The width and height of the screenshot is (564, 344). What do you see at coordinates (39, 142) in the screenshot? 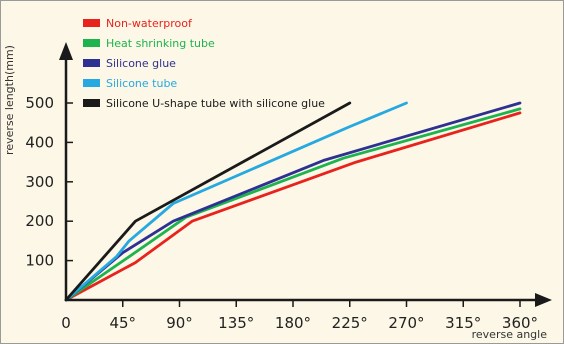
I see `y-tick-label: 400` at bounding box center [39, 142].